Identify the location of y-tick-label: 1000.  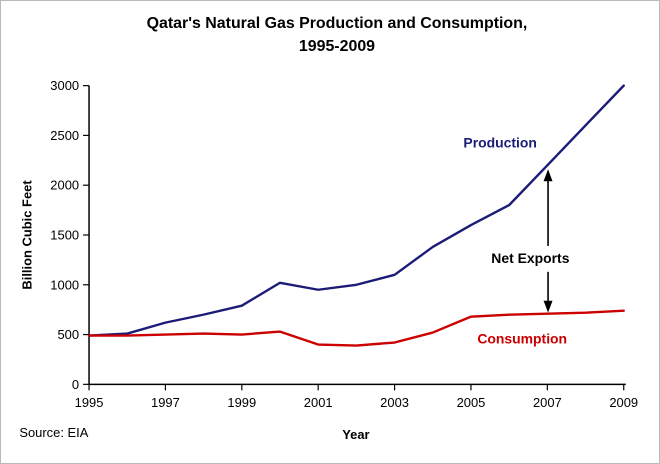
(64, 284).